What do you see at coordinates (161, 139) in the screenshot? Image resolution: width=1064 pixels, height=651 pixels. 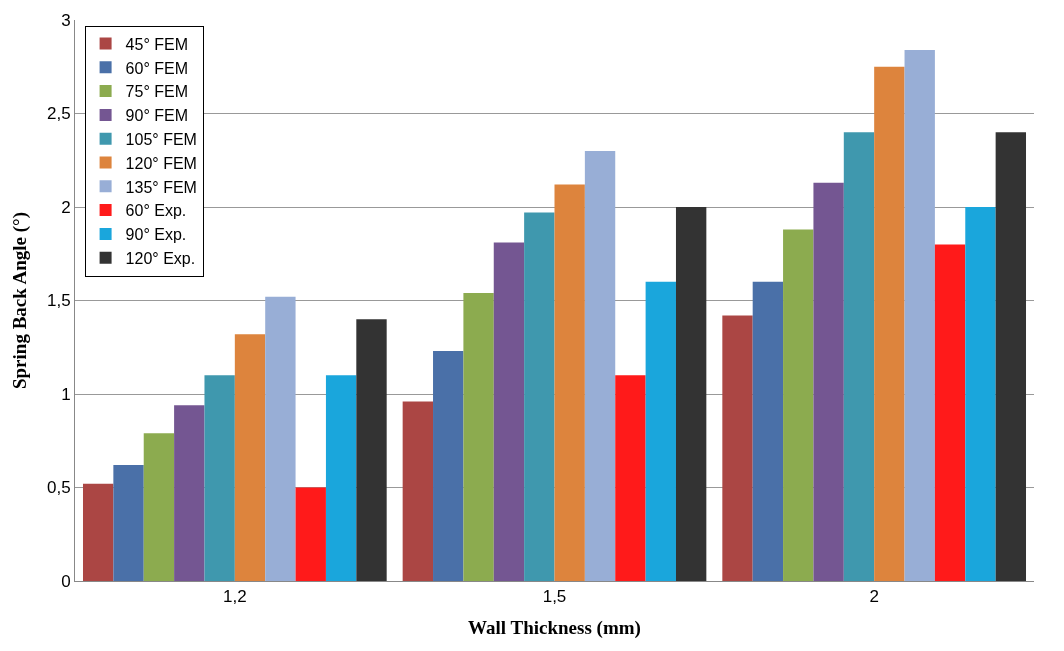 I see `legend-label: 105° FEM` at bounding box center [161, 139].